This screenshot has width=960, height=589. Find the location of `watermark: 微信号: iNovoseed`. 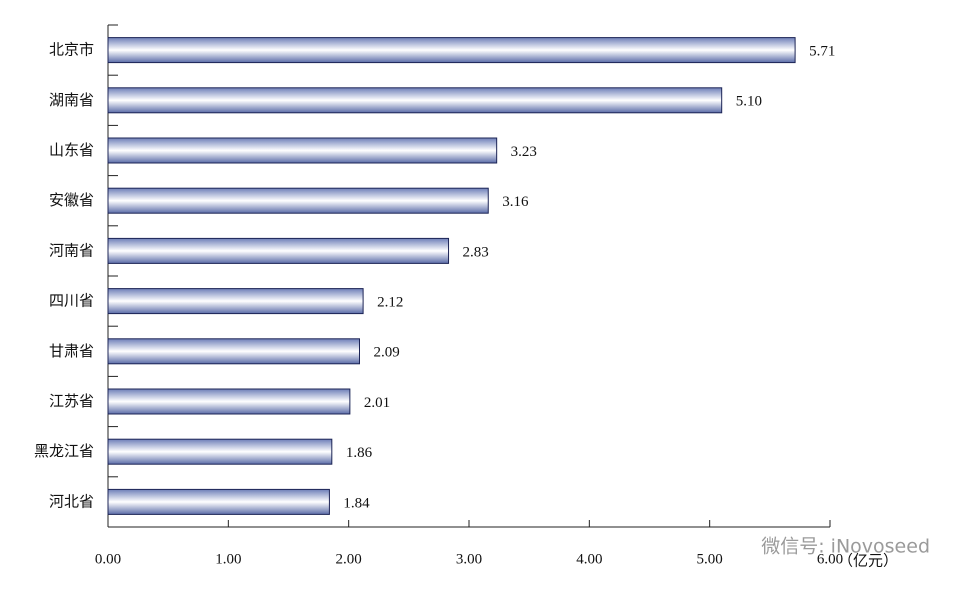

watermark: 微信号: iNovoseed is located at coordinates (845, 547).